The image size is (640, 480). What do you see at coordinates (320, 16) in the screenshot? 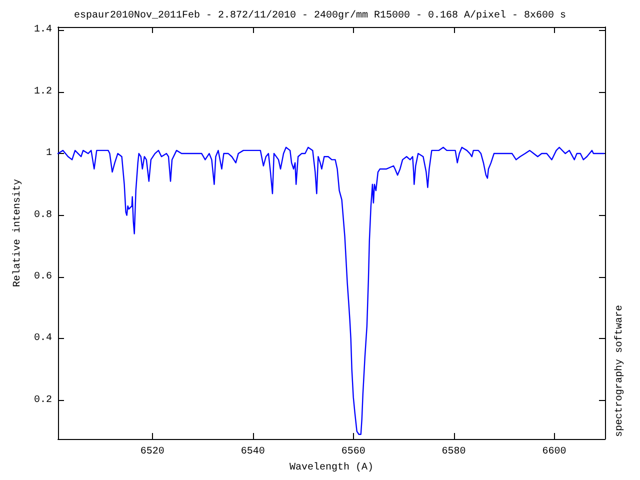
I see `chart-title: espaur2010Nov_2011Feb - 2.872/11/2010 - 2400gr/mm R15000 - 0.168 A/pixel - 8x600 s` at bounding box center [320, 16].